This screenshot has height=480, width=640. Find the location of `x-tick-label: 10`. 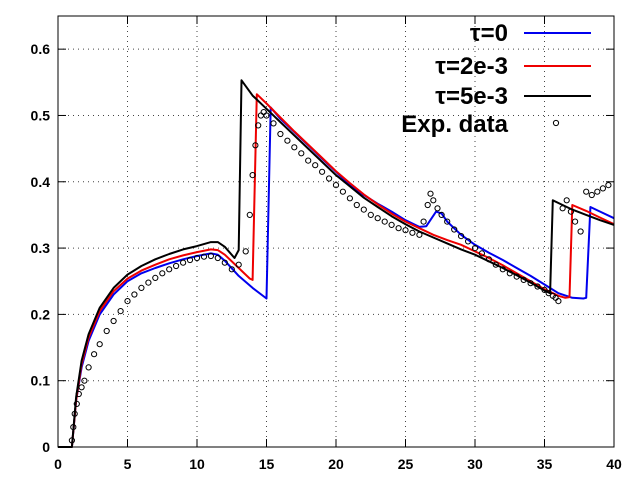

x-tick-label: 10 is located at coordinates (197, 464).